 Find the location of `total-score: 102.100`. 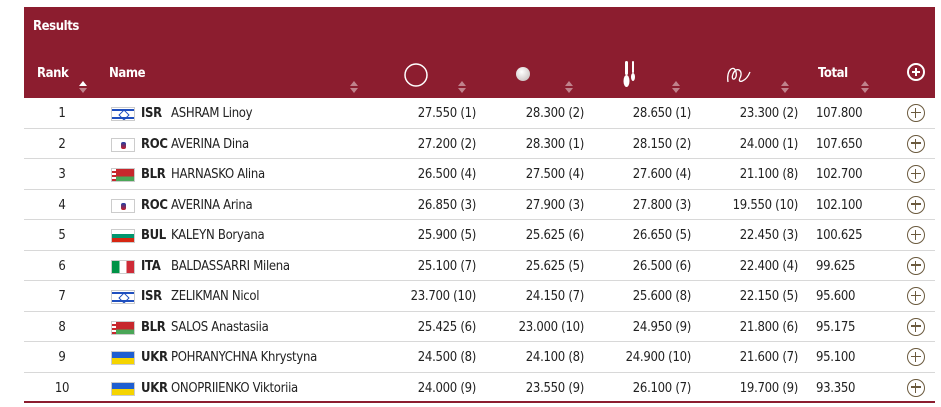

total-score: 102.100 is located at coordinates (839, 205).